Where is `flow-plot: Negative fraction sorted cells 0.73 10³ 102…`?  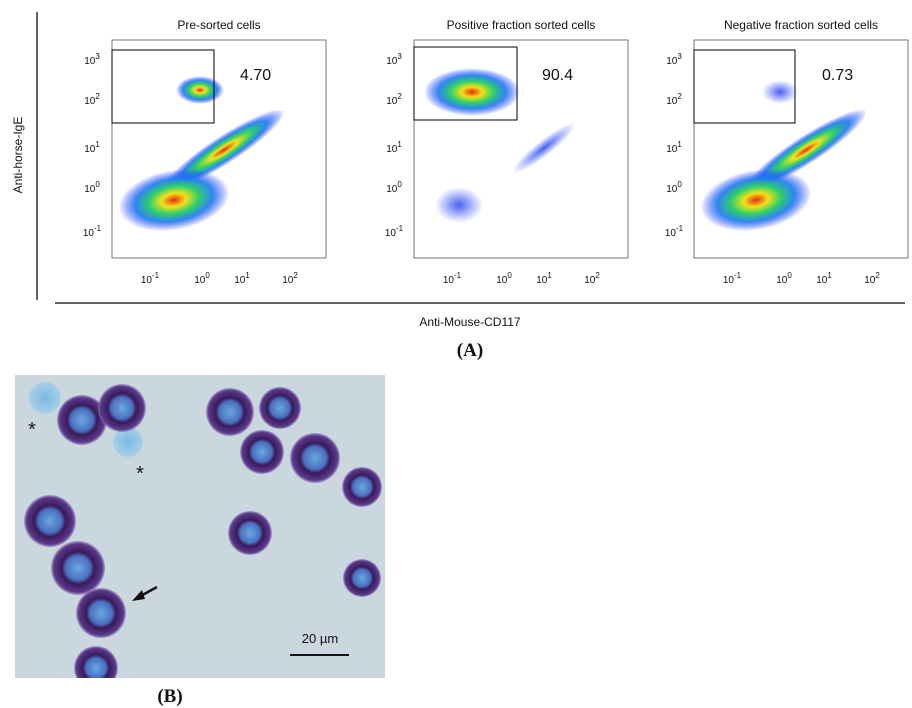
flow-plot: Negative fraction sorted cells 0.73 10³ 102… is located at coordinates (787, 152).